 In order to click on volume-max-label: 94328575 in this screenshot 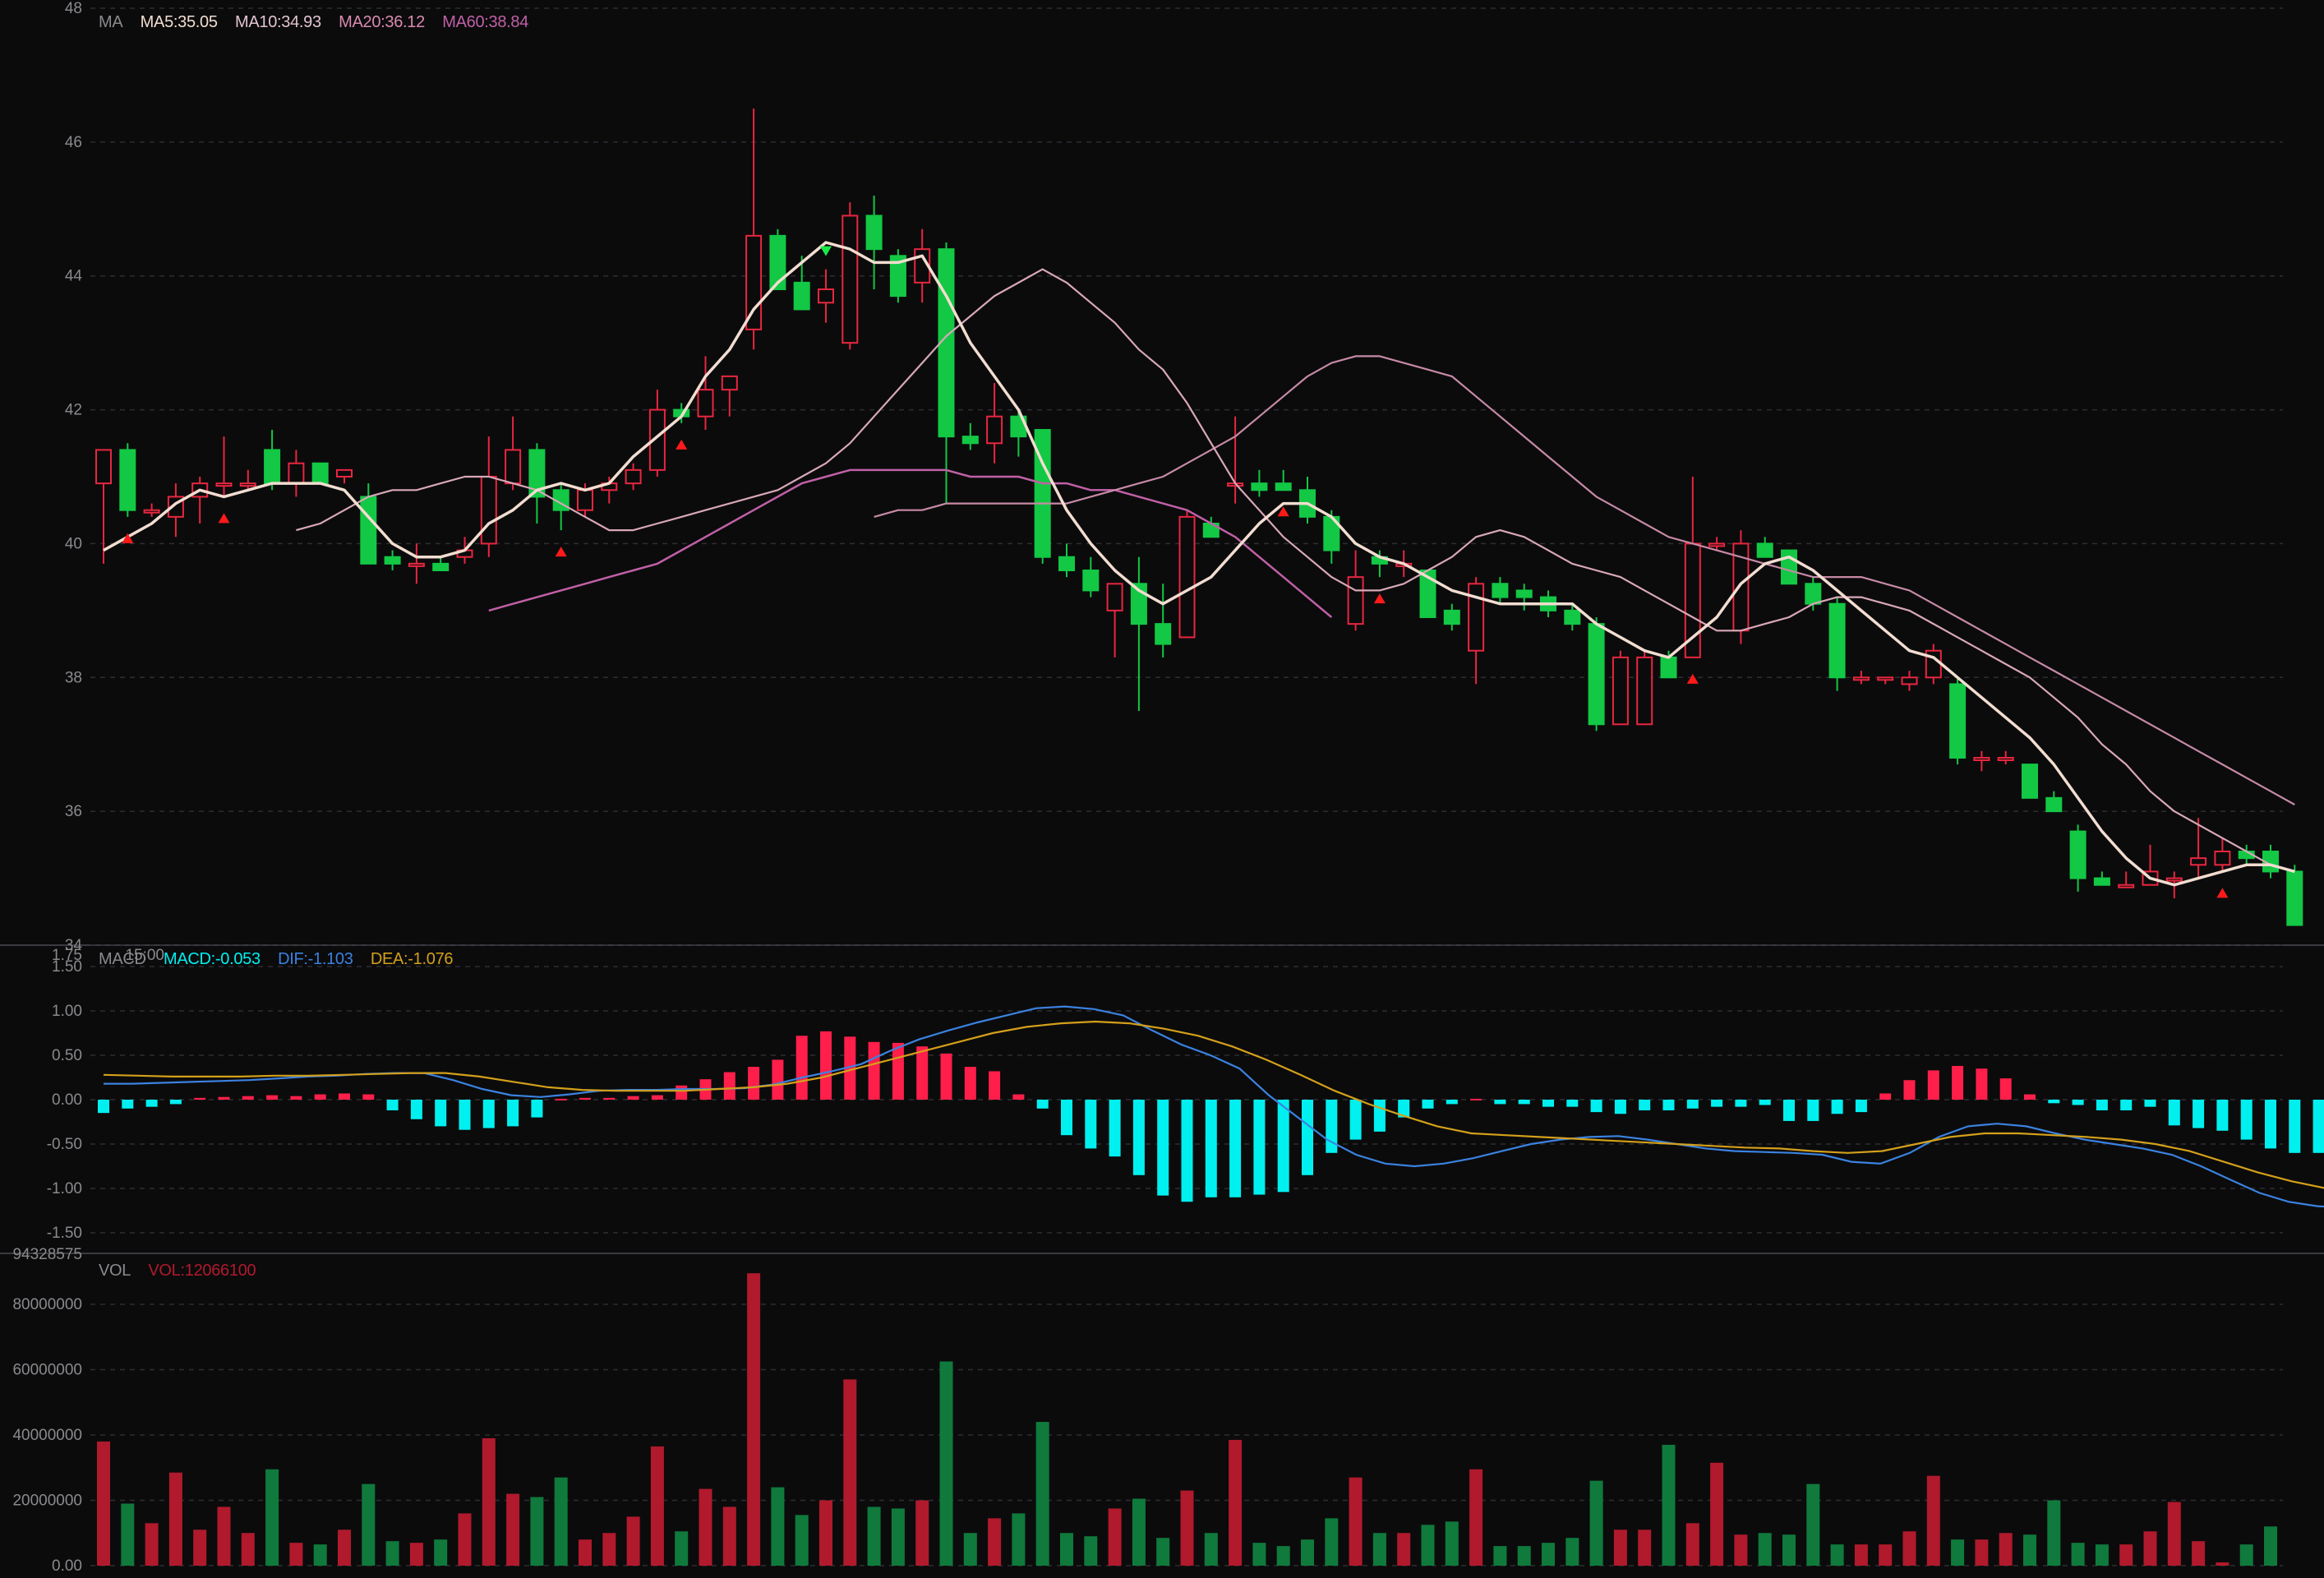, I will do `click(47, 1254)`.